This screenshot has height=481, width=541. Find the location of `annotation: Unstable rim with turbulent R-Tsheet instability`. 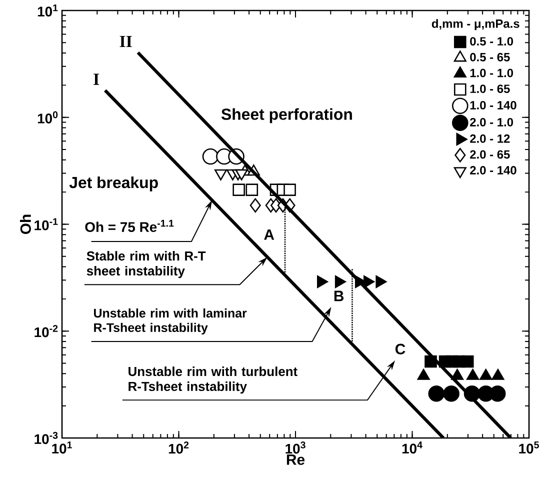

annotation: Unstable rim with turbulent R-Tsheet instability is located at coordinates (213, 380).